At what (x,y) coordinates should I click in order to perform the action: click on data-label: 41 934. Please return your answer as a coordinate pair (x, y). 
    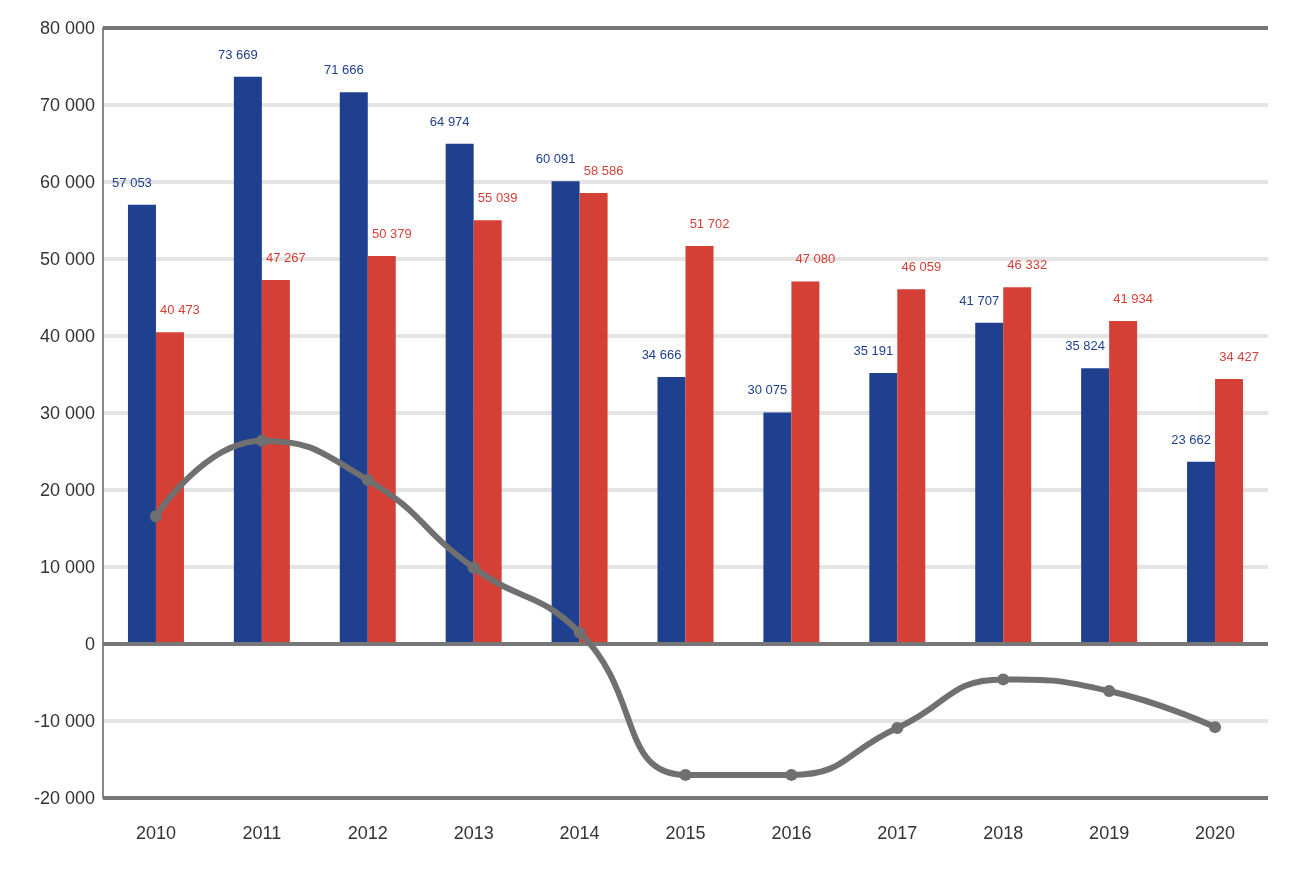
    Looking at the image, I should click on (1133, 299).